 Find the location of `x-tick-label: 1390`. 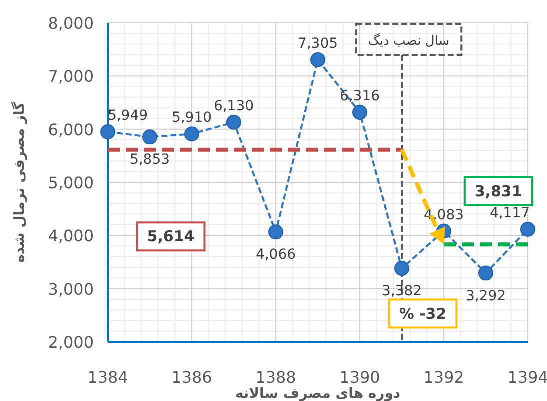

x-tick-label: 1390 is located at coordinates (360, 377).